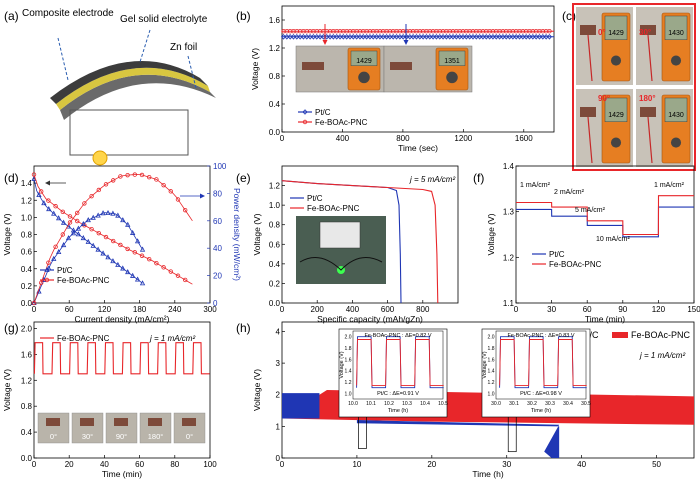 This screenshot has height=486, width=700. What do you see at coordinates (478, 178) in the screenshot?
I see `panel-label-f: (f)` at bounding box center [478, 178].